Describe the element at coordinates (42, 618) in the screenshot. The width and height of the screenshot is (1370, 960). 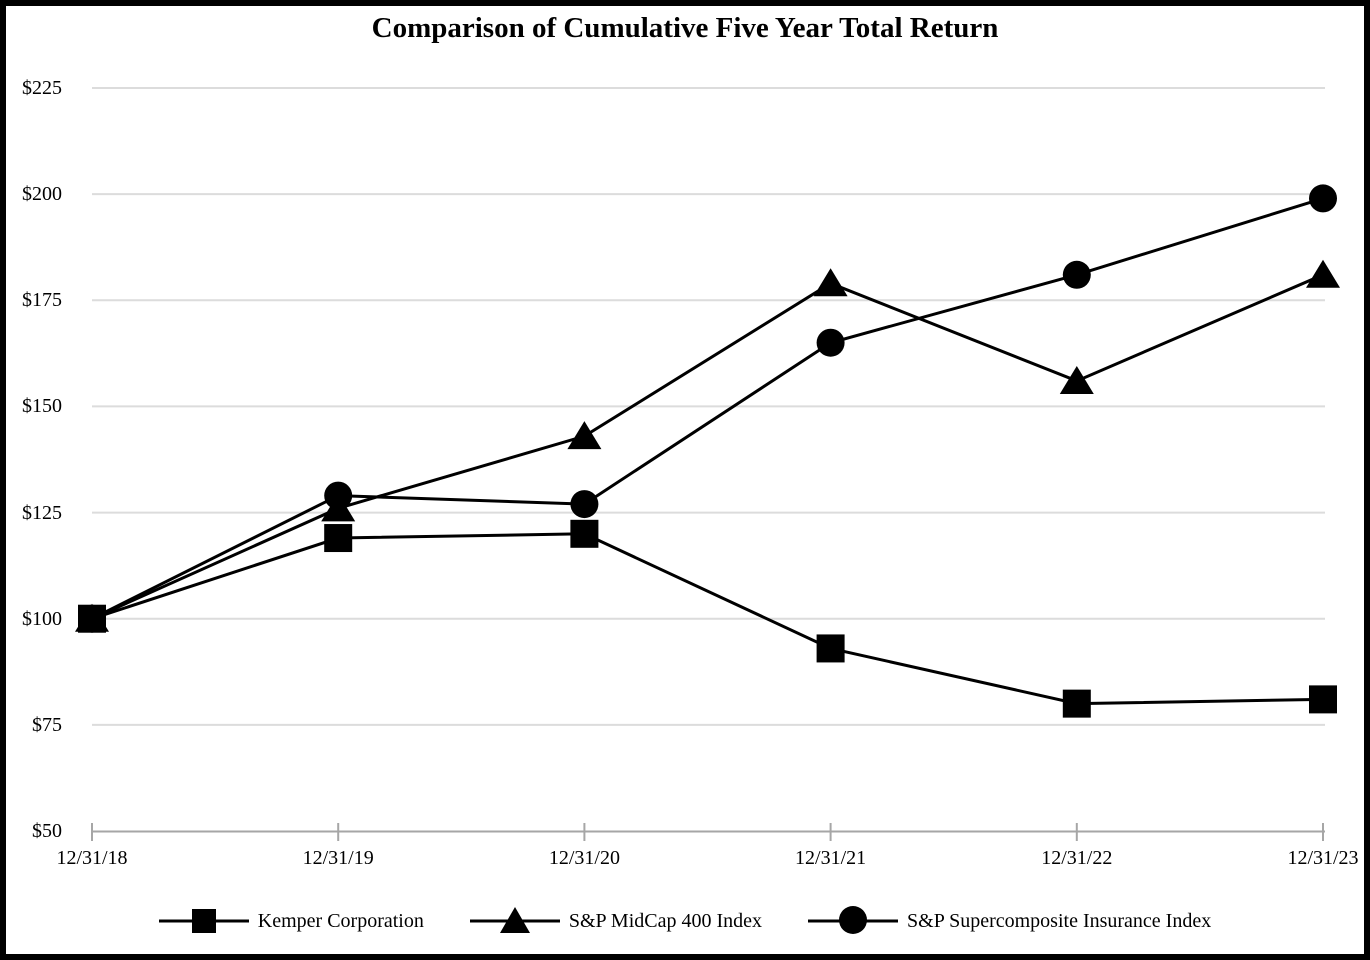
I see `y-axis-tick-label: $100` at that location.